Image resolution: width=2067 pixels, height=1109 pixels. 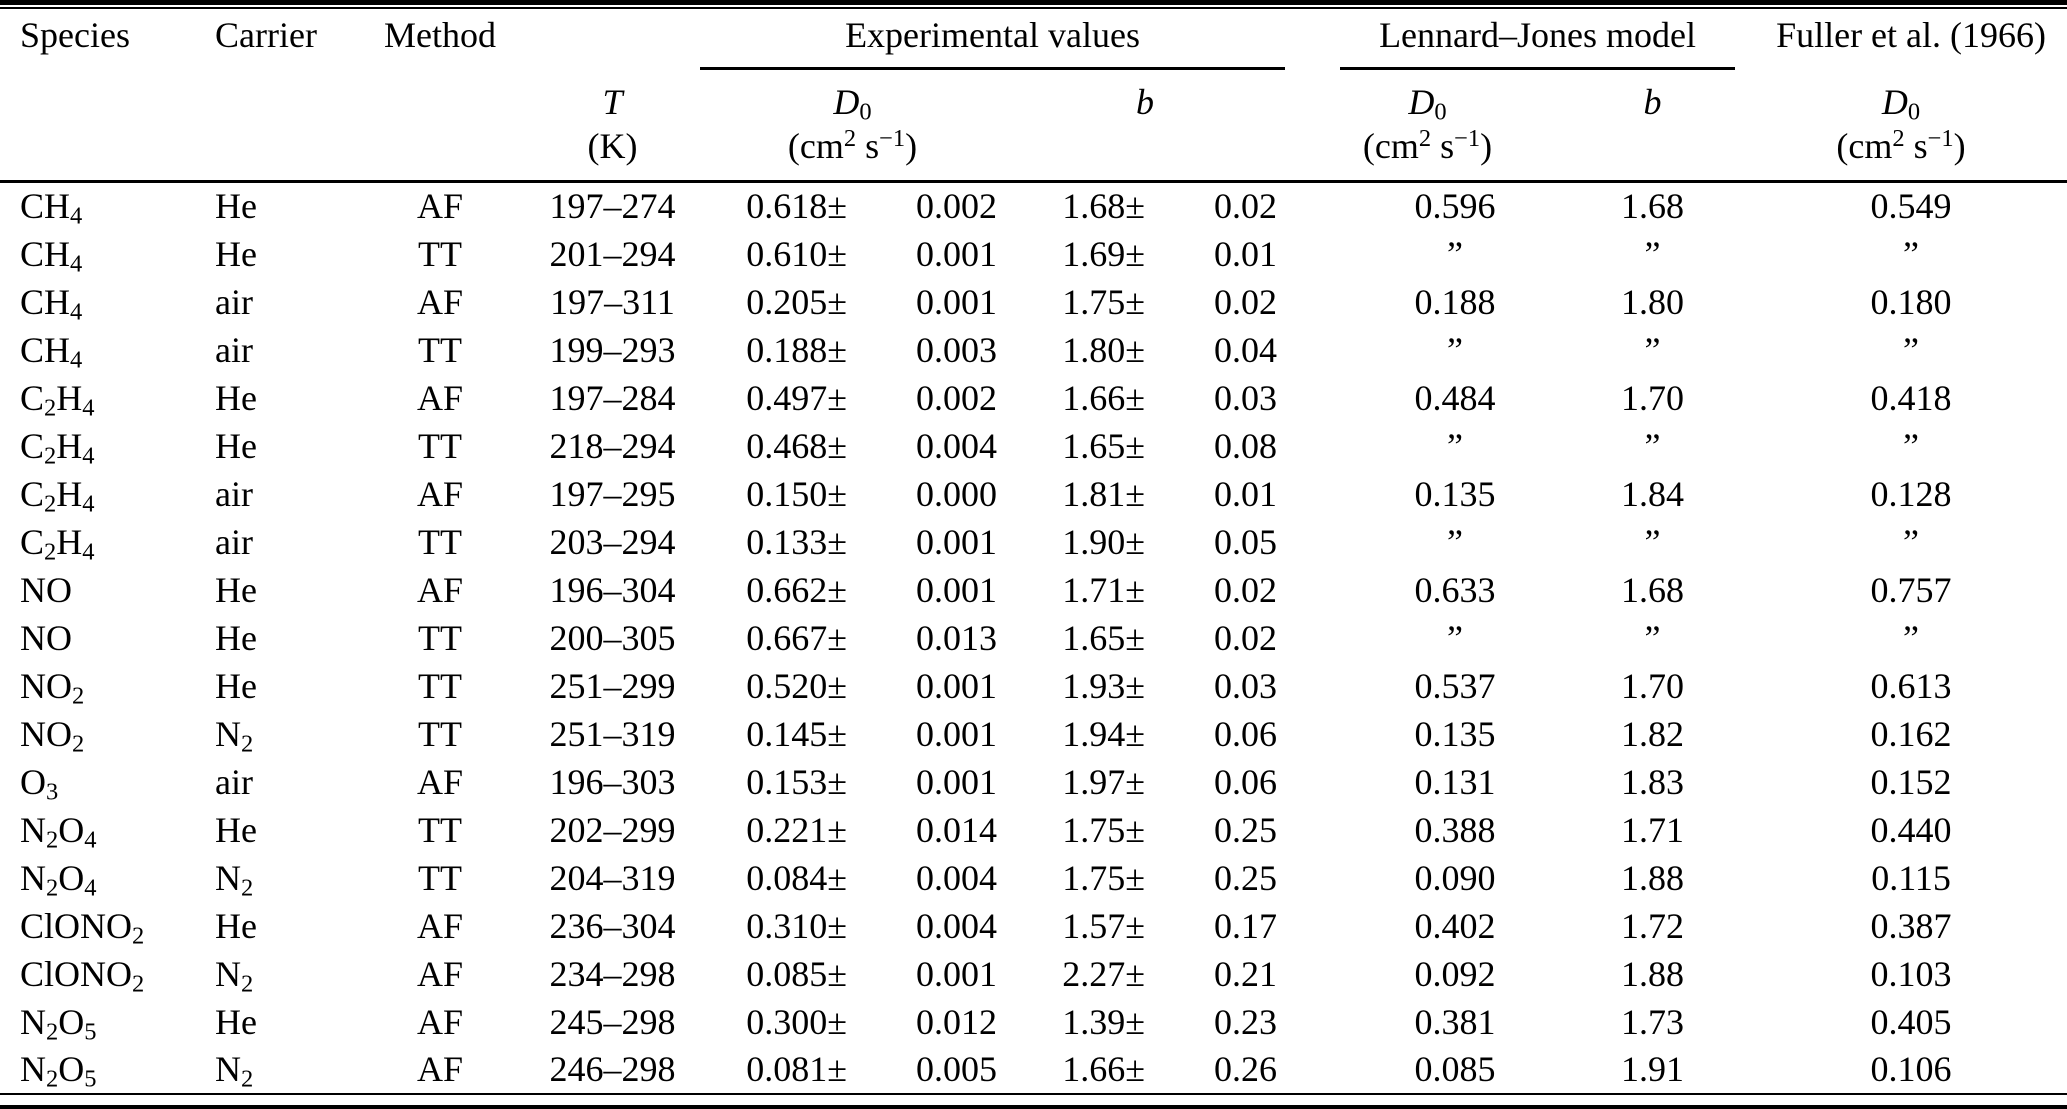 What do you see at coordinates (796, 925) in the screenshot?
I see `cell-d0-value: 0.310±` at bounding box center [796, 925].